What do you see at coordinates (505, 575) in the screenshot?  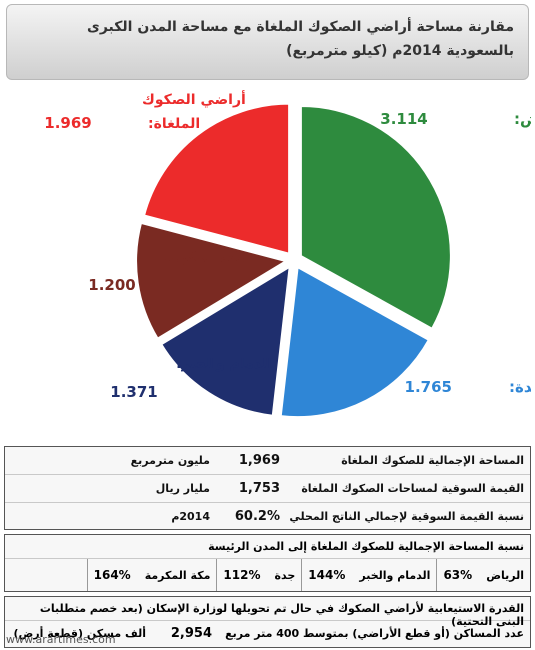 I see `city-name: الرياض` at bounding box center [505, 575].